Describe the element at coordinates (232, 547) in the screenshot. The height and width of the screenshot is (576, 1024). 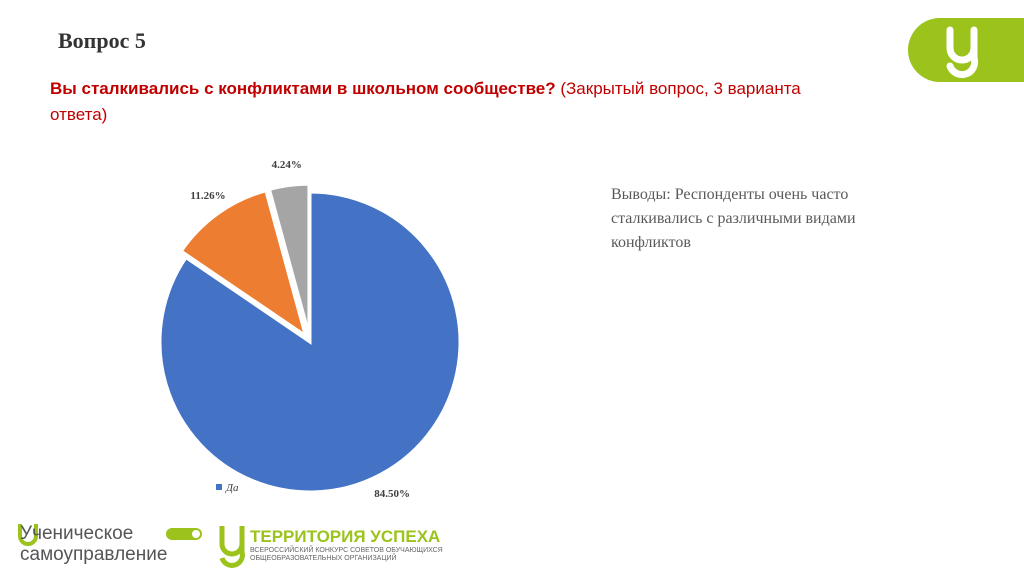
I see `logo2-icon` at that location.